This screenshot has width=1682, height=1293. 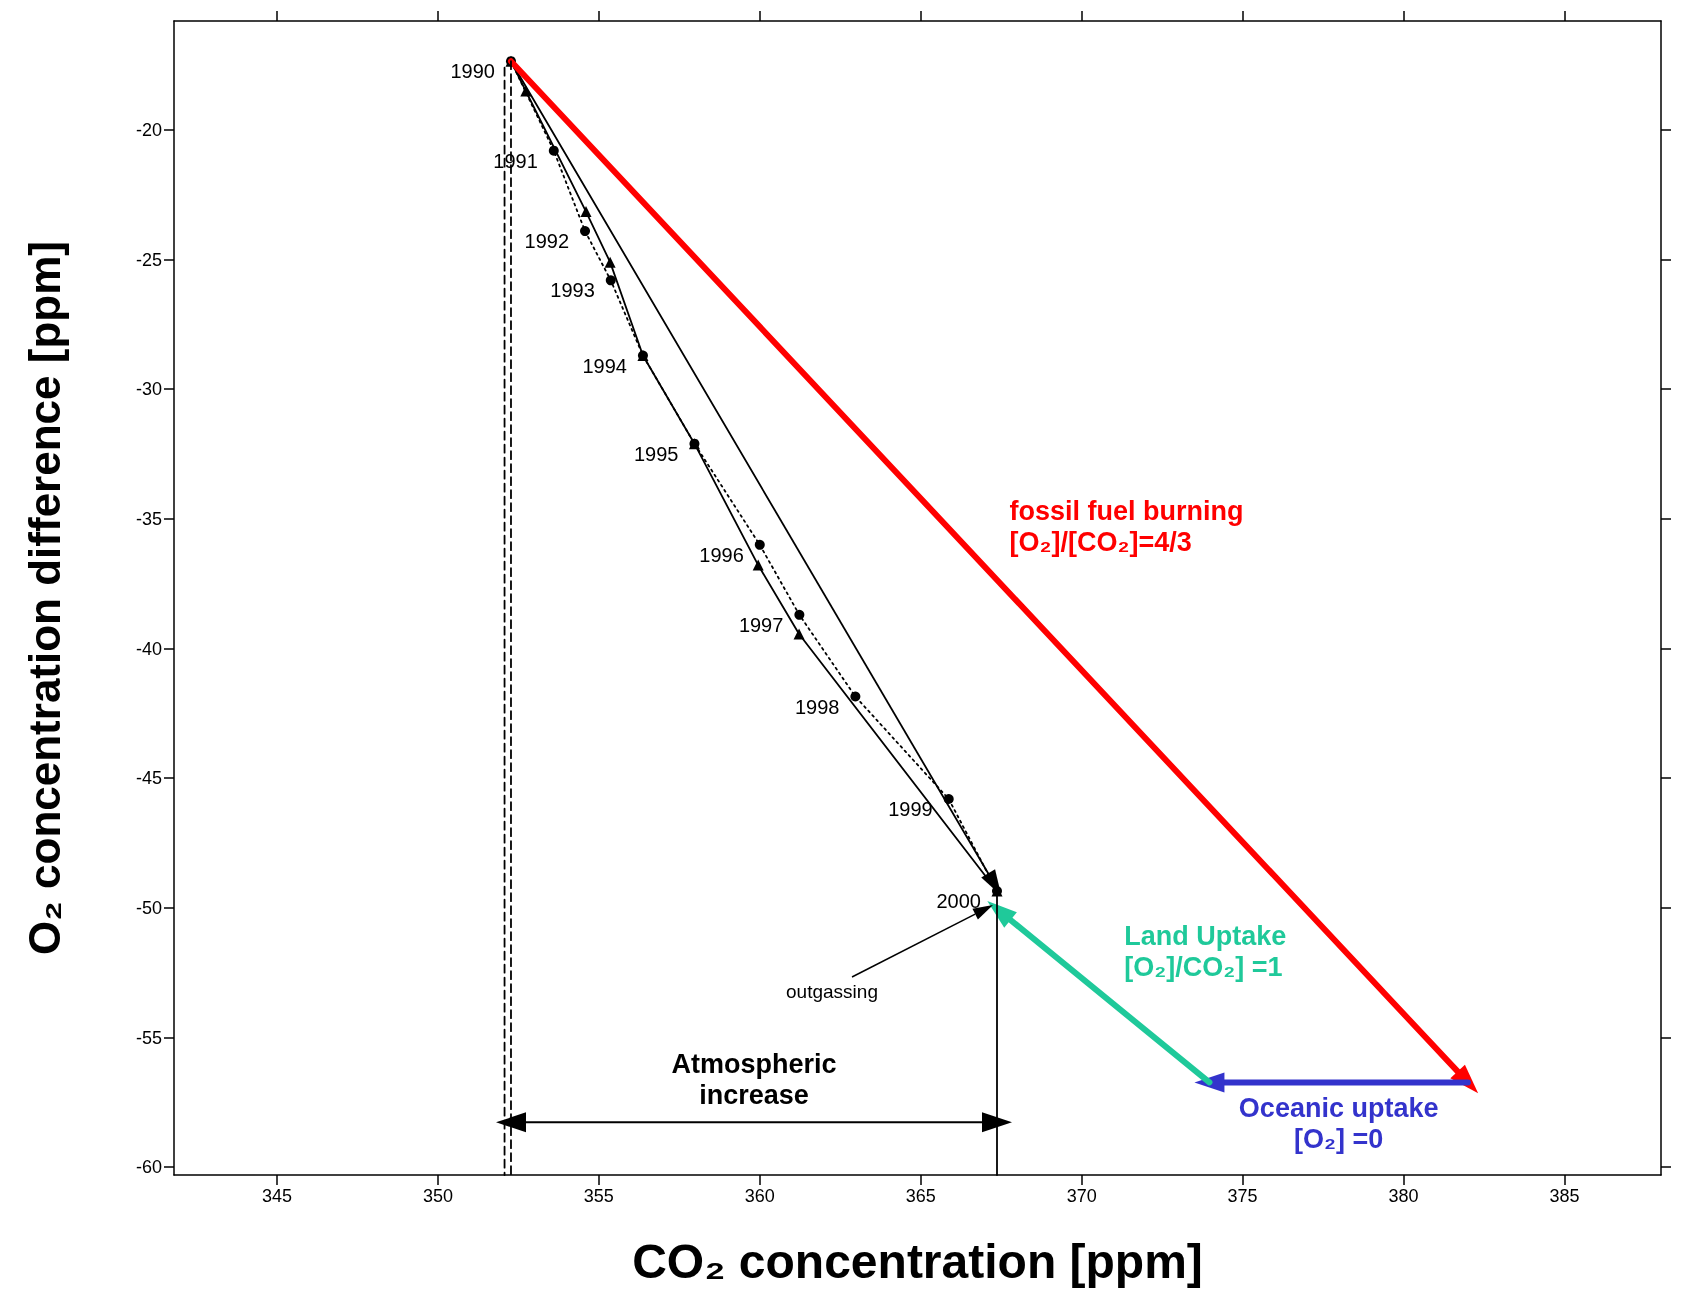 I want to click on y-tick-label: -55, so click(x=148, y=1037).